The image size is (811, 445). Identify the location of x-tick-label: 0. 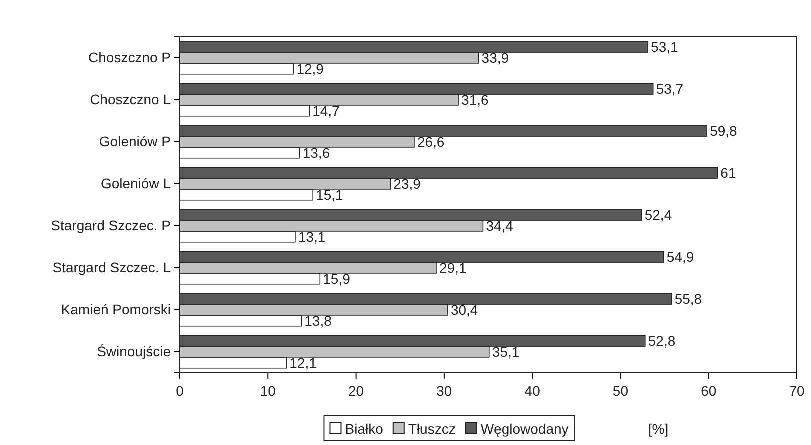
(180, 391).